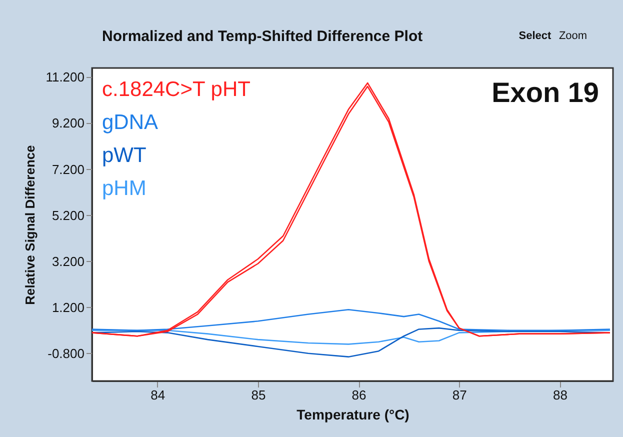 This screenshot has height=437, width=623. What do you see at coordinates (158, 395) in the screenshot?
I see `x-tick-label: 84` at bounding box center [158, 395].